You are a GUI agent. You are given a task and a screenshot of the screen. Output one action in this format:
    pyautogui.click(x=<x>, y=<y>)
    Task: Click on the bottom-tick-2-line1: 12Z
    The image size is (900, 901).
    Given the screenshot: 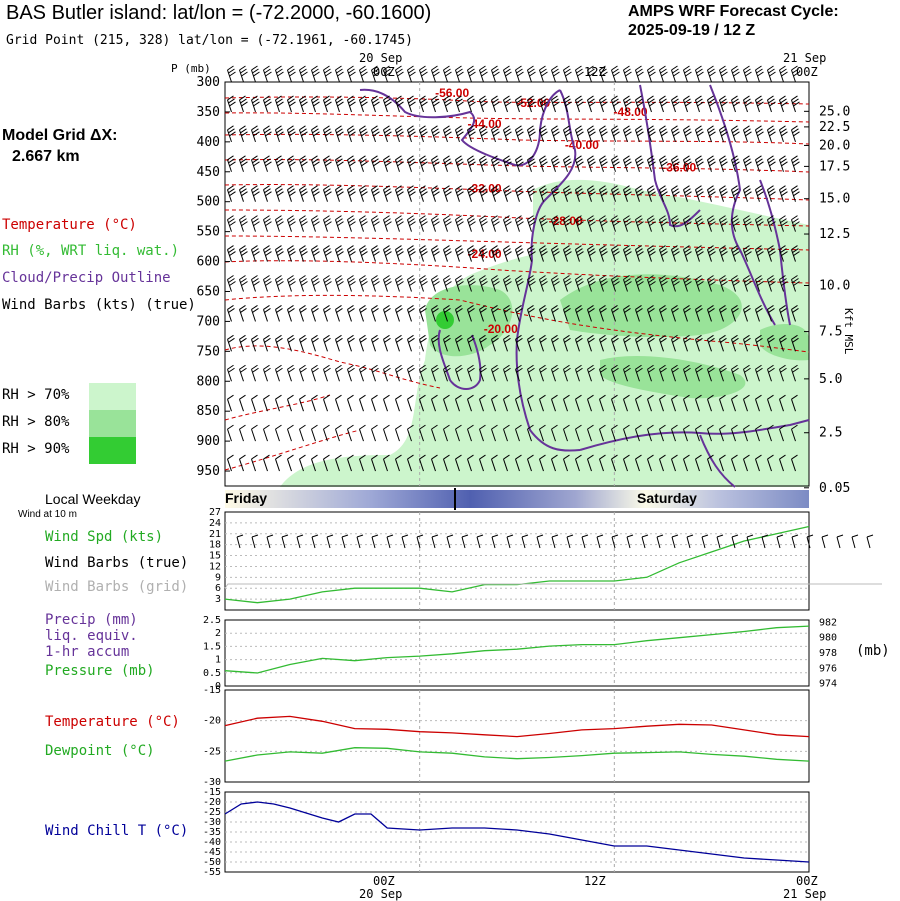 What is the action you would take?
    pyautogui.click(x=595, y=881)
    